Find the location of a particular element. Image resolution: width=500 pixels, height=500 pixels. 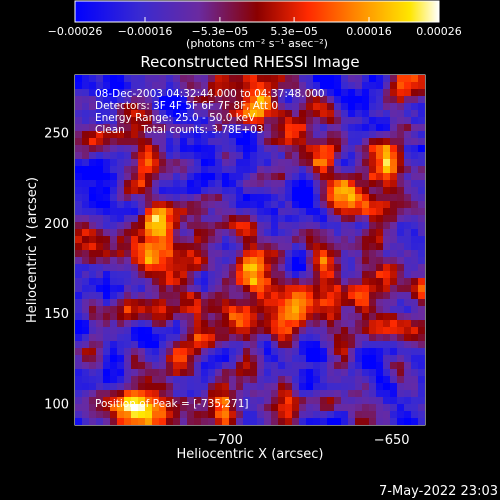

y-tick-label: 100 is located at coordinates (56, 404).